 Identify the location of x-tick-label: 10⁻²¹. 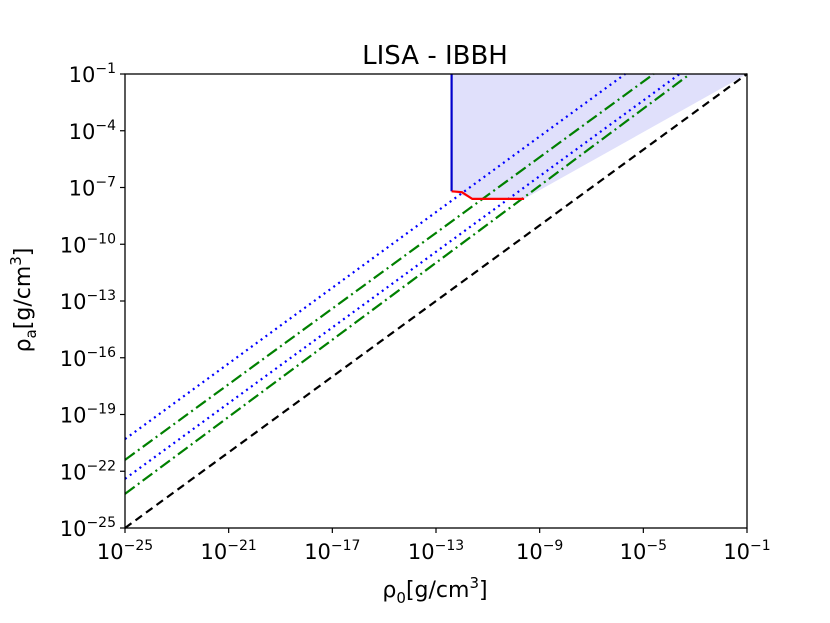
(229, 551).